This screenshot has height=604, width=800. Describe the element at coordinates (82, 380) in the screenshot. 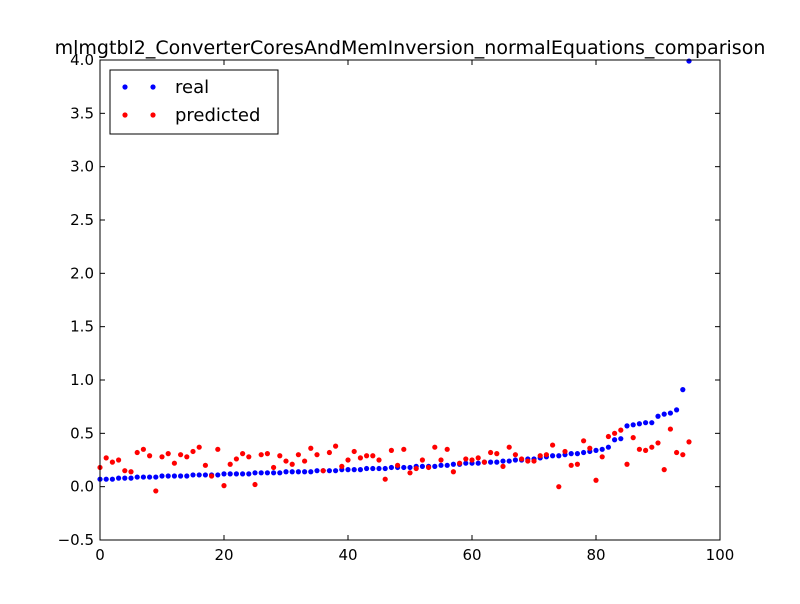

I see `y-tick-label: 1.0` at that location.